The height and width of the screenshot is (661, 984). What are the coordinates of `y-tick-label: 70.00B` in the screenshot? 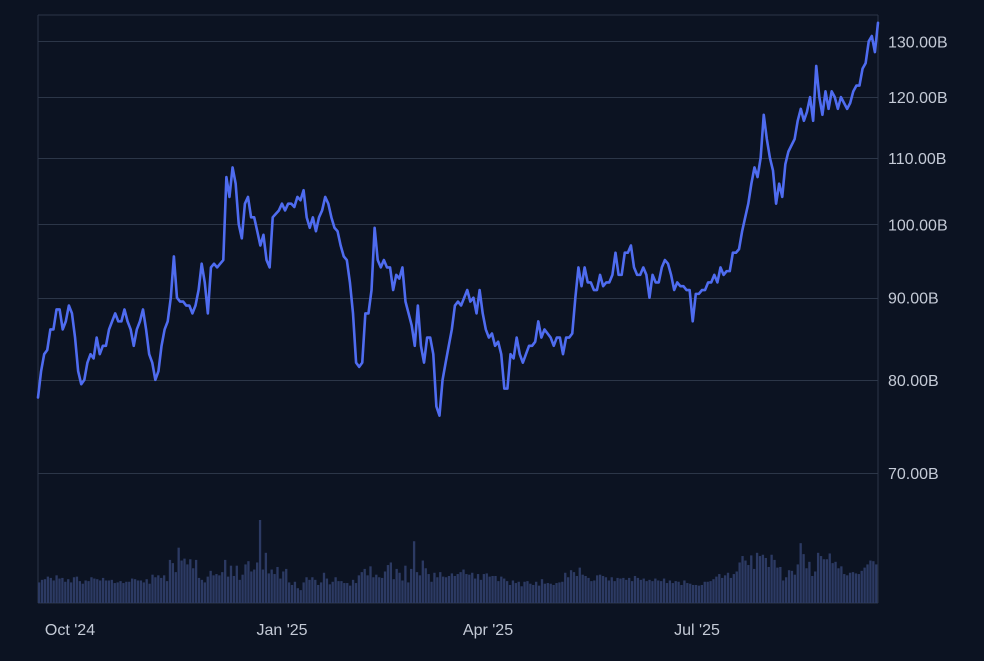 It's located at (913, 474).